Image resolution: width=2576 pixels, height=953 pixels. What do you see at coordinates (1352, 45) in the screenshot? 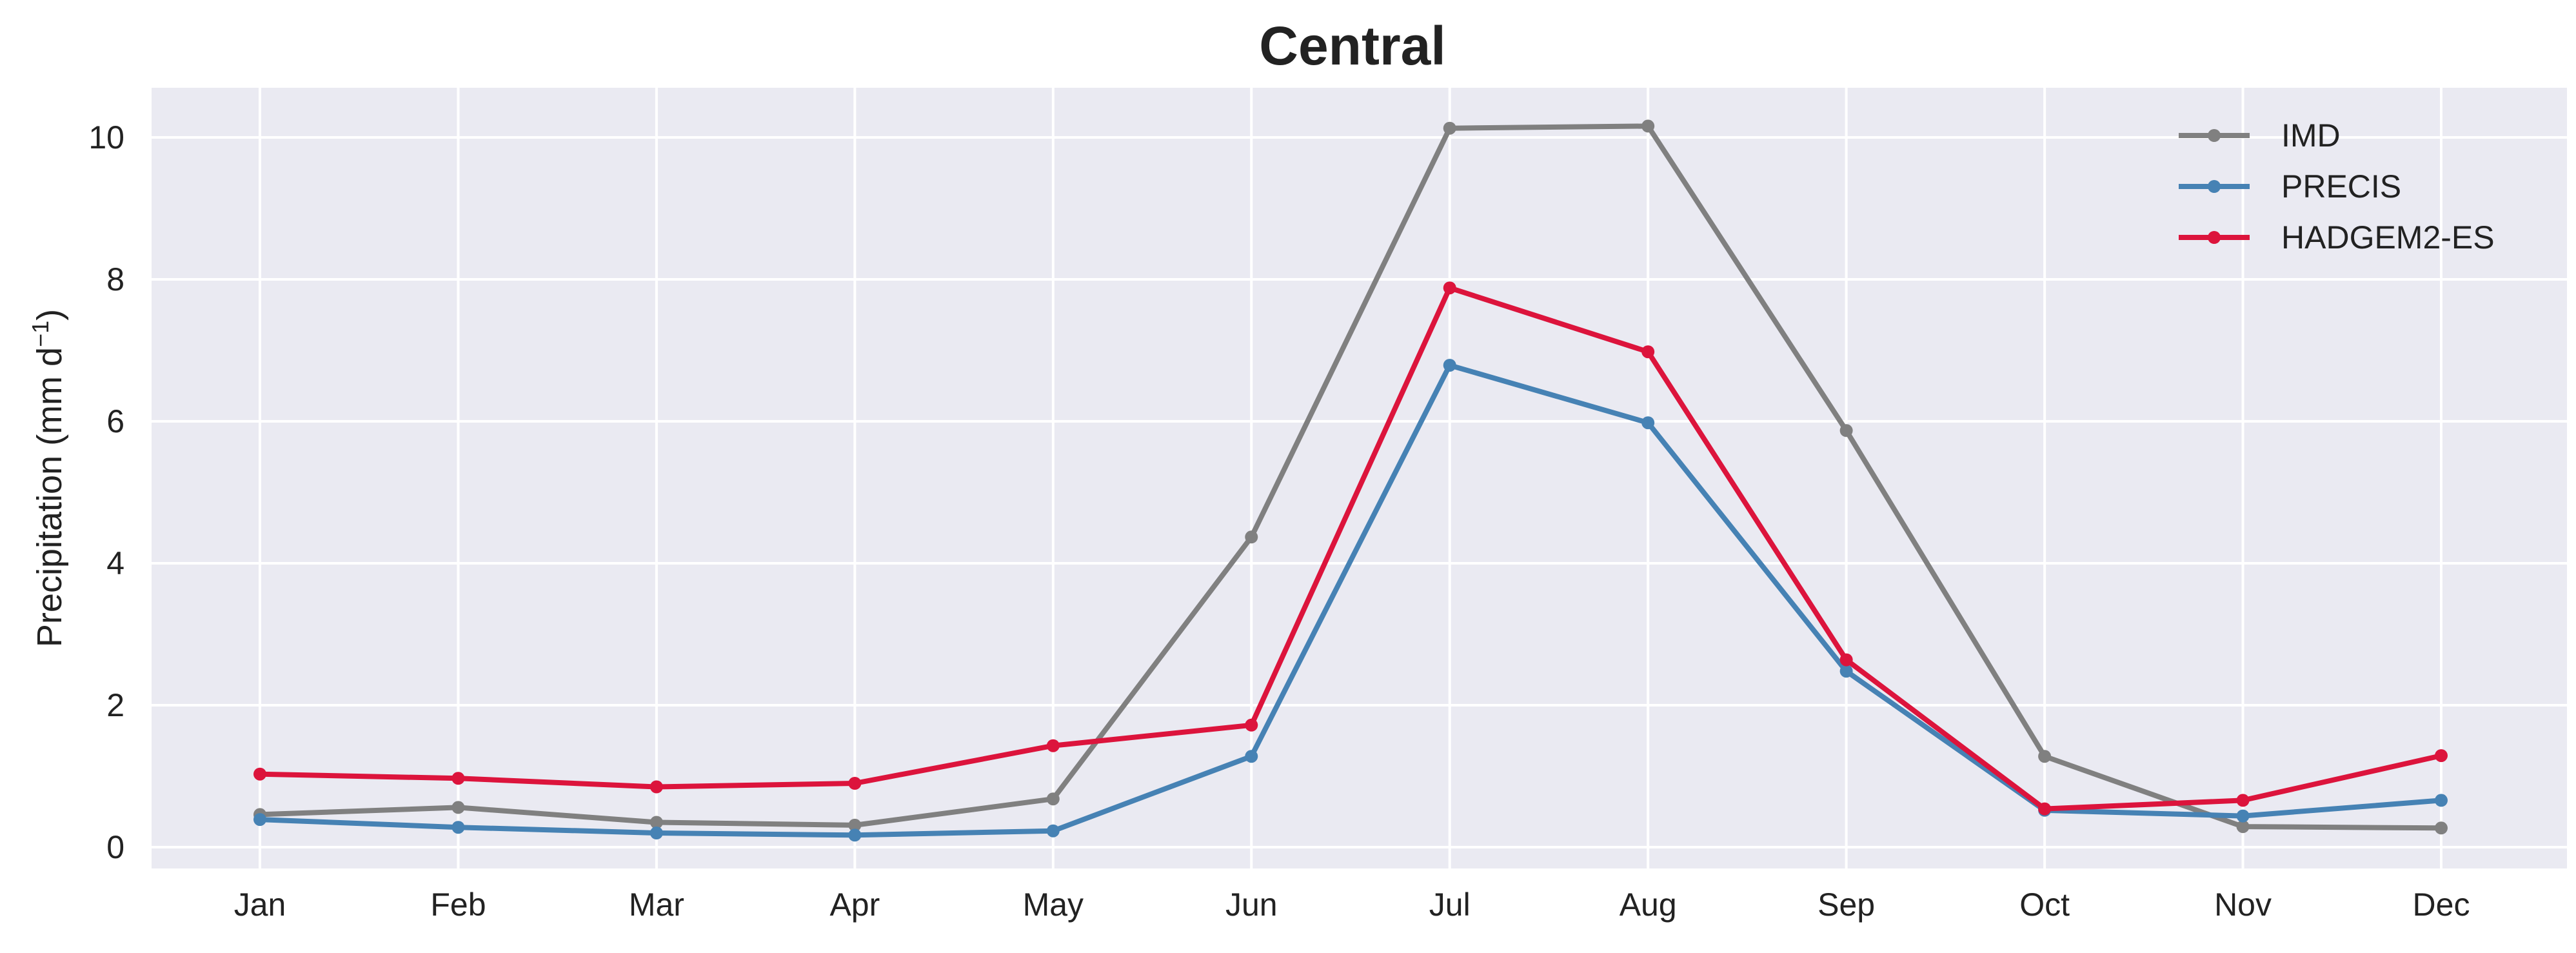
I see `chart-title: Central` at bounding box center [1352, 45].